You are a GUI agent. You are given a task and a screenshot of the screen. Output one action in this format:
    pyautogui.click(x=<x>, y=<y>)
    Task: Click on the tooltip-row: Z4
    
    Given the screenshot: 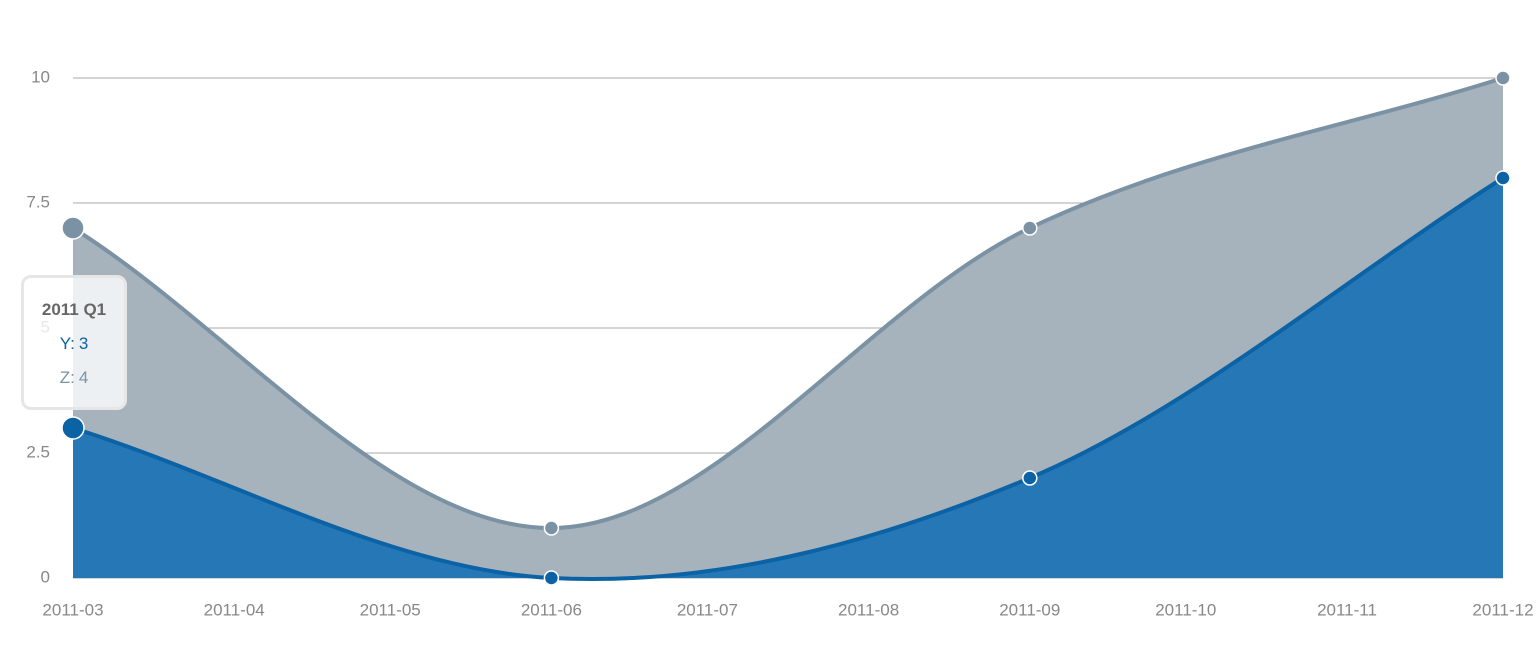 What is the action you would take?
    pyautogui.click(x=74, y=378)
    